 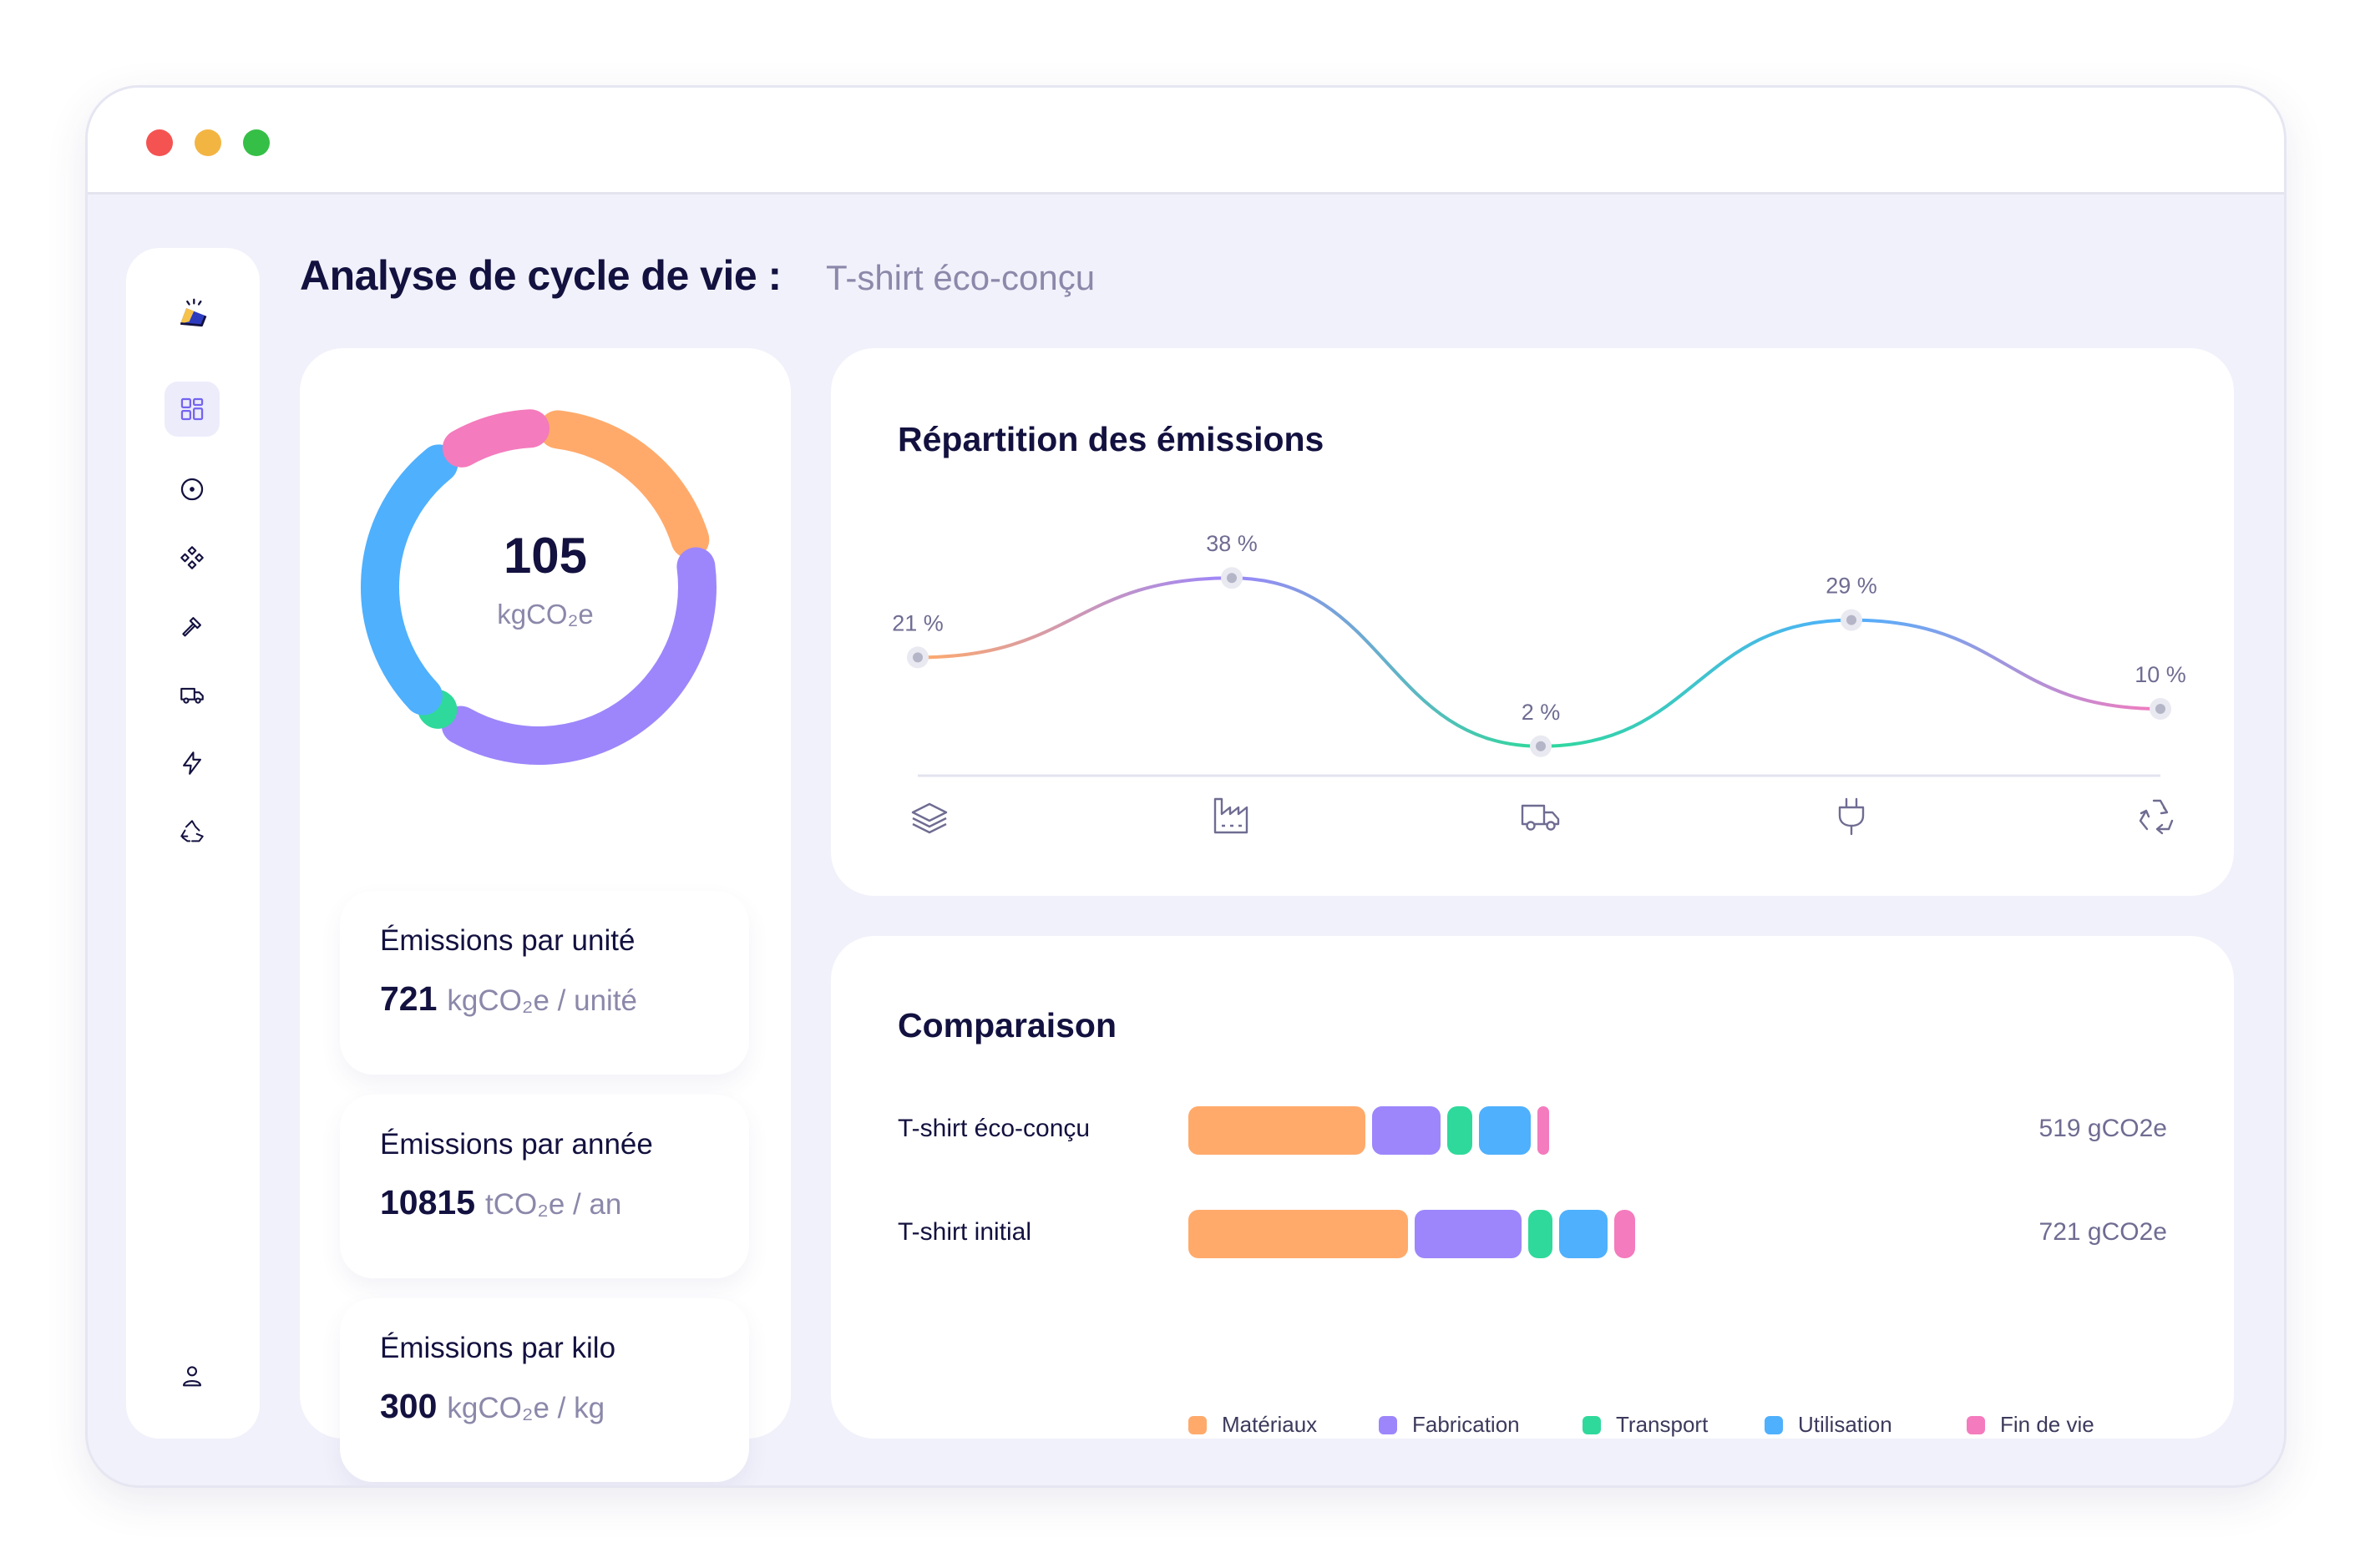 I want to click on data-label: 10 %, so click(x=2160, y=674).